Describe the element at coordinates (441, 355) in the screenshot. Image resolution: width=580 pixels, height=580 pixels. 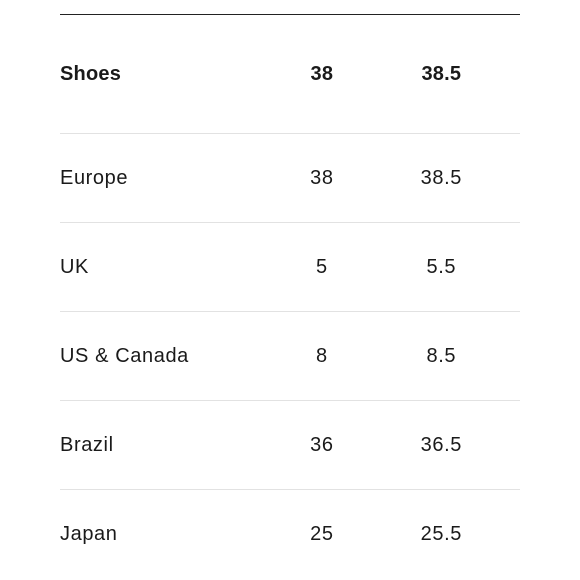
I see `row-value-col2: 8.5` at that location.